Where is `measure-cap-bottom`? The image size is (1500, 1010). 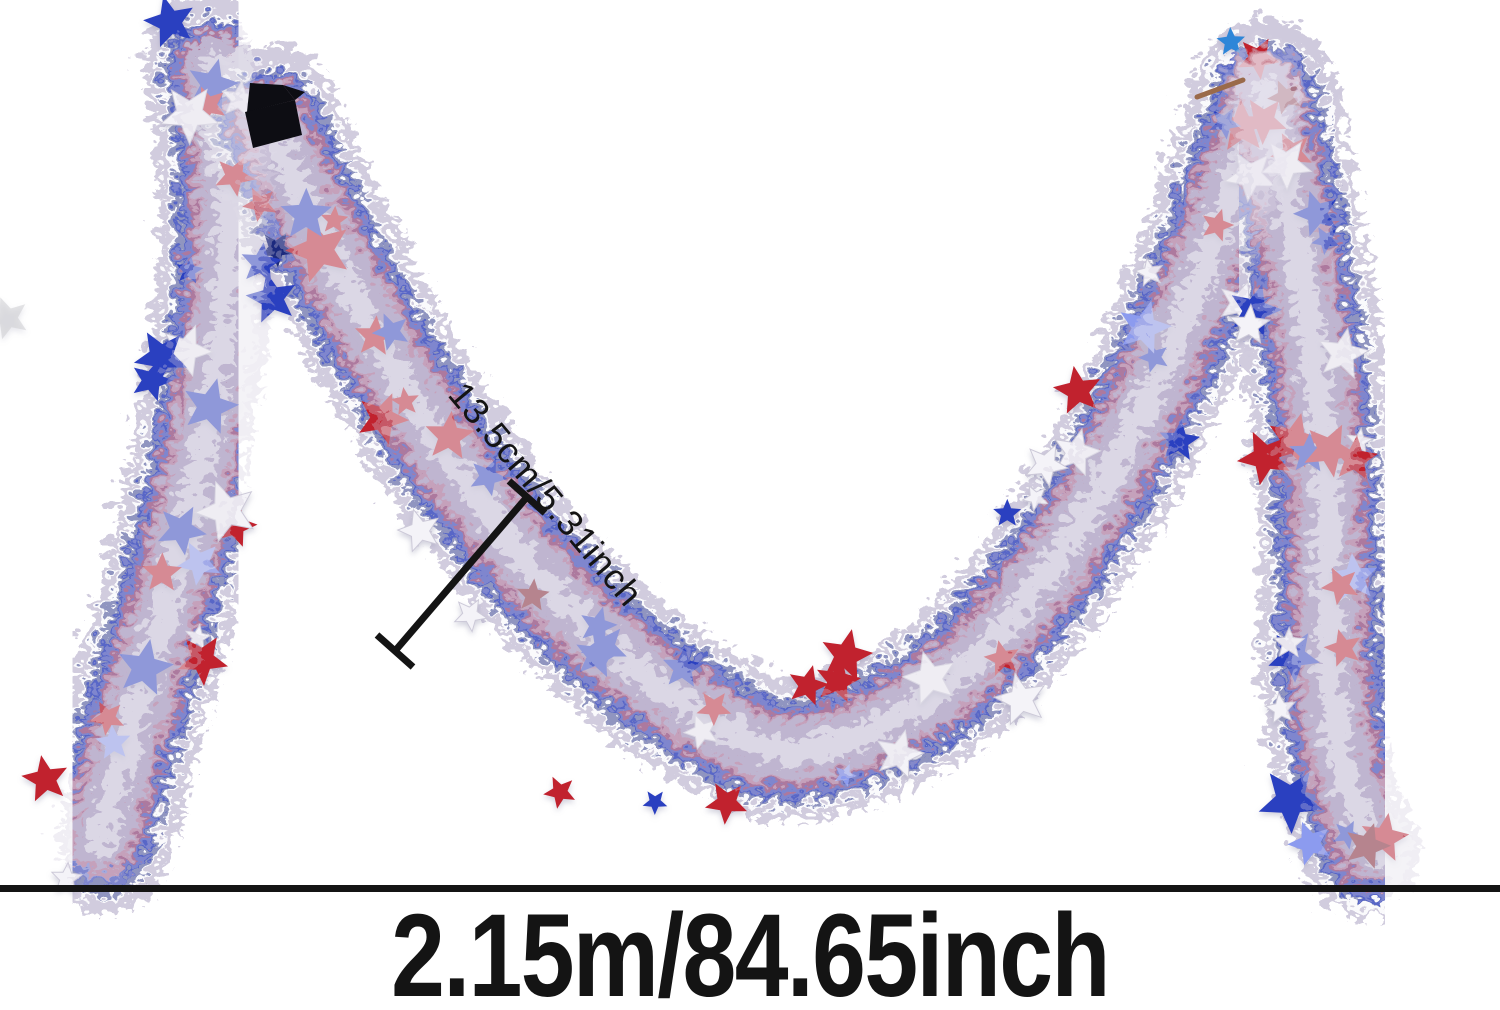 measure-cap-bottom is located at coordinates (395, 651).